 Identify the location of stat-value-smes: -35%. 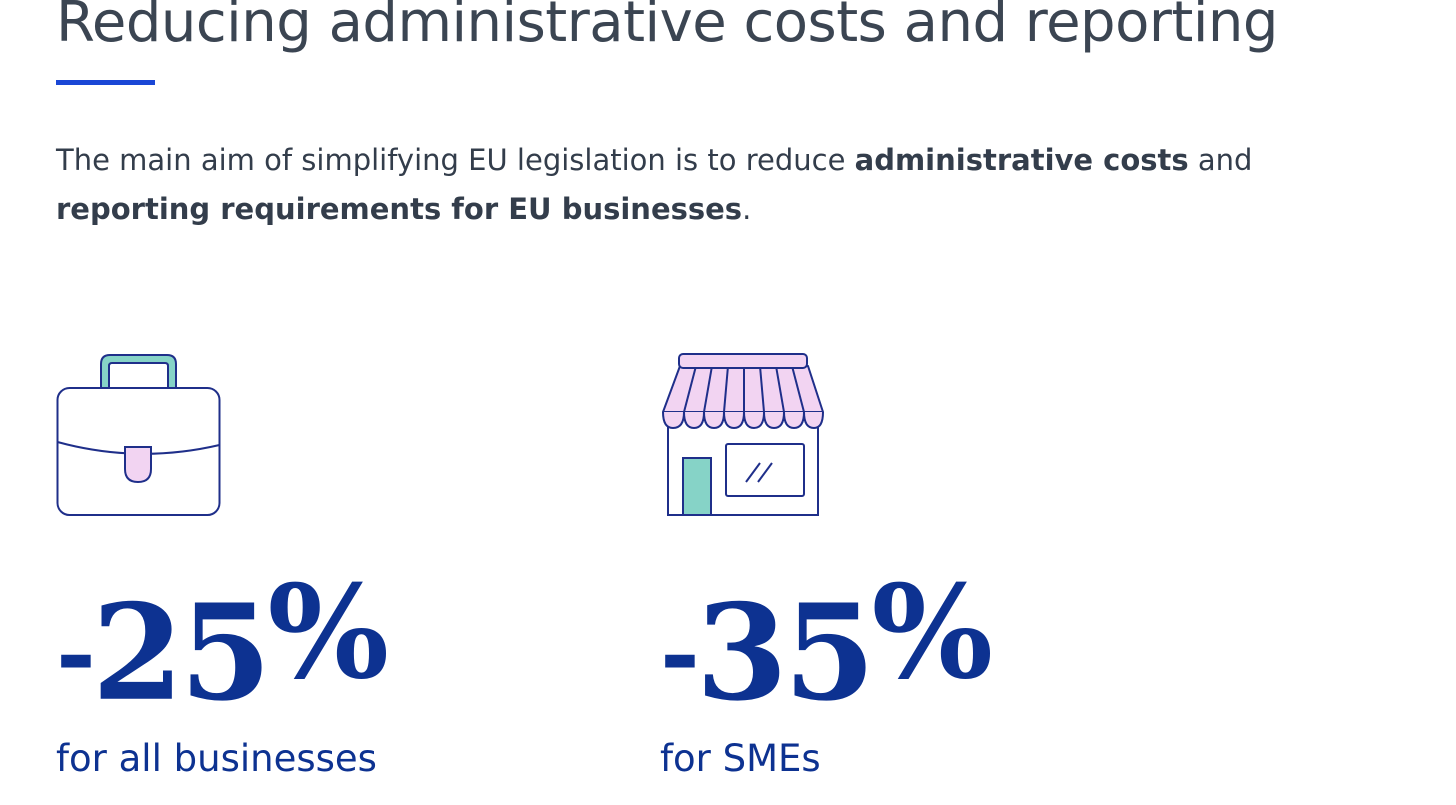
(827, 644).